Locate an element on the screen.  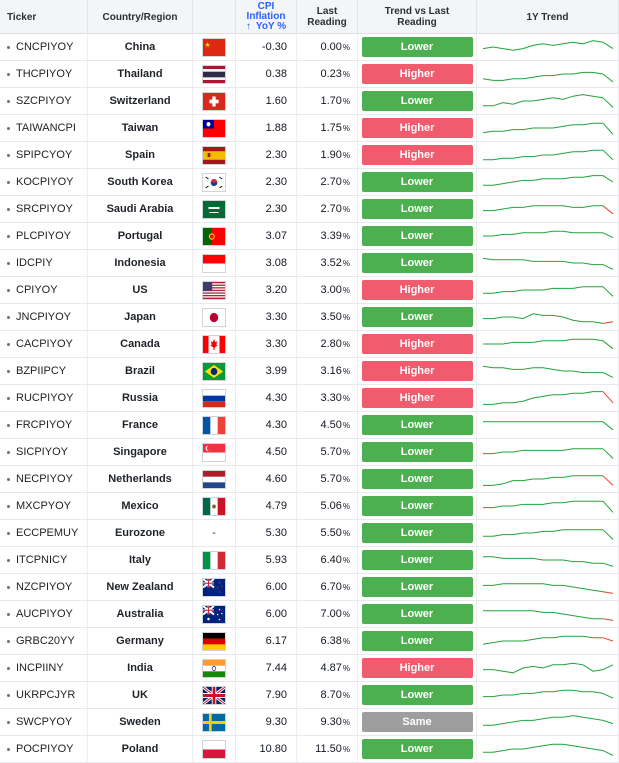
table-row: BZPIIPCY Brazil 3.99 3.16% Higher is located at coordinates (309, 371).